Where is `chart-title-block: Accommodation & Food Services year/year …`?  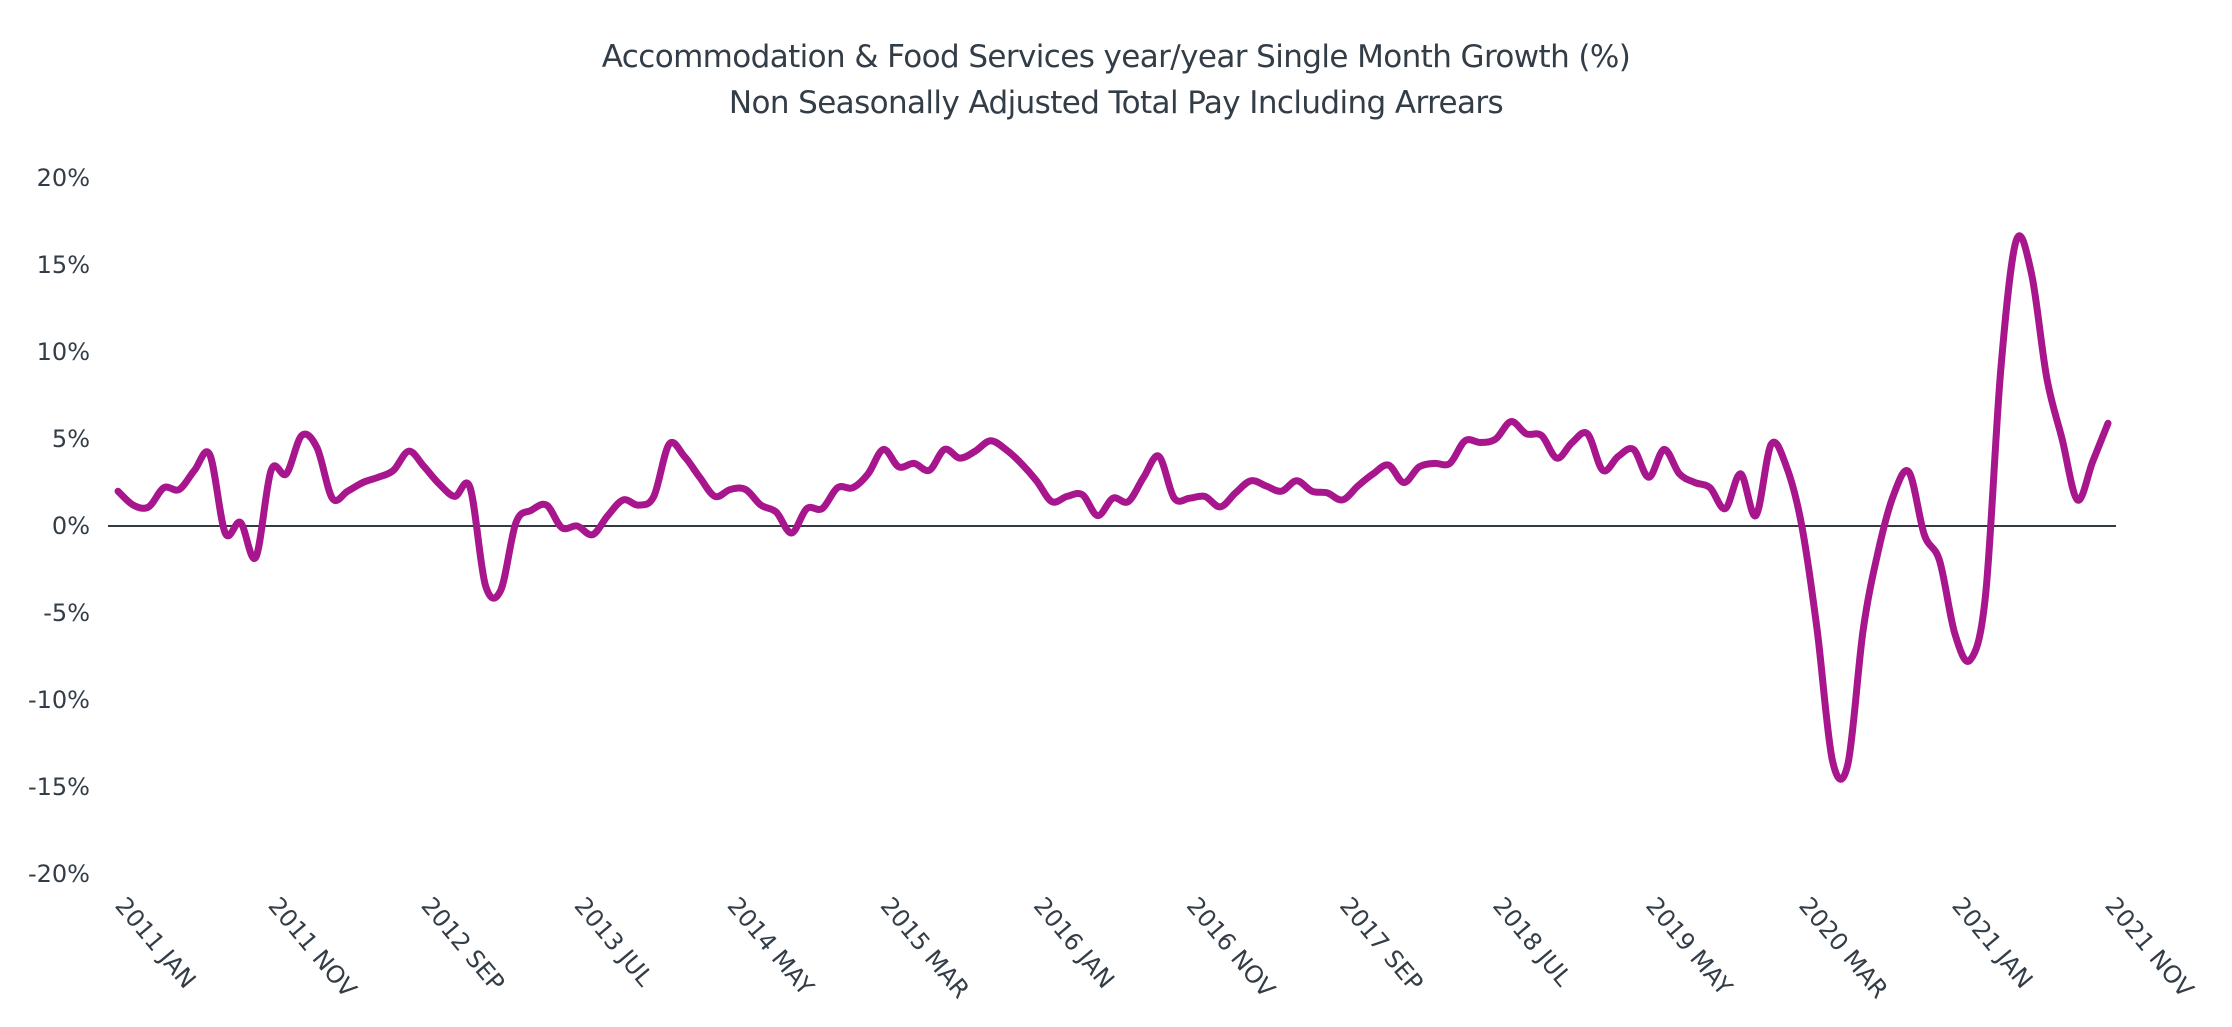 chart-title-block: Accommodation & Food Services year/year … is located at coordinates (1116, 80).